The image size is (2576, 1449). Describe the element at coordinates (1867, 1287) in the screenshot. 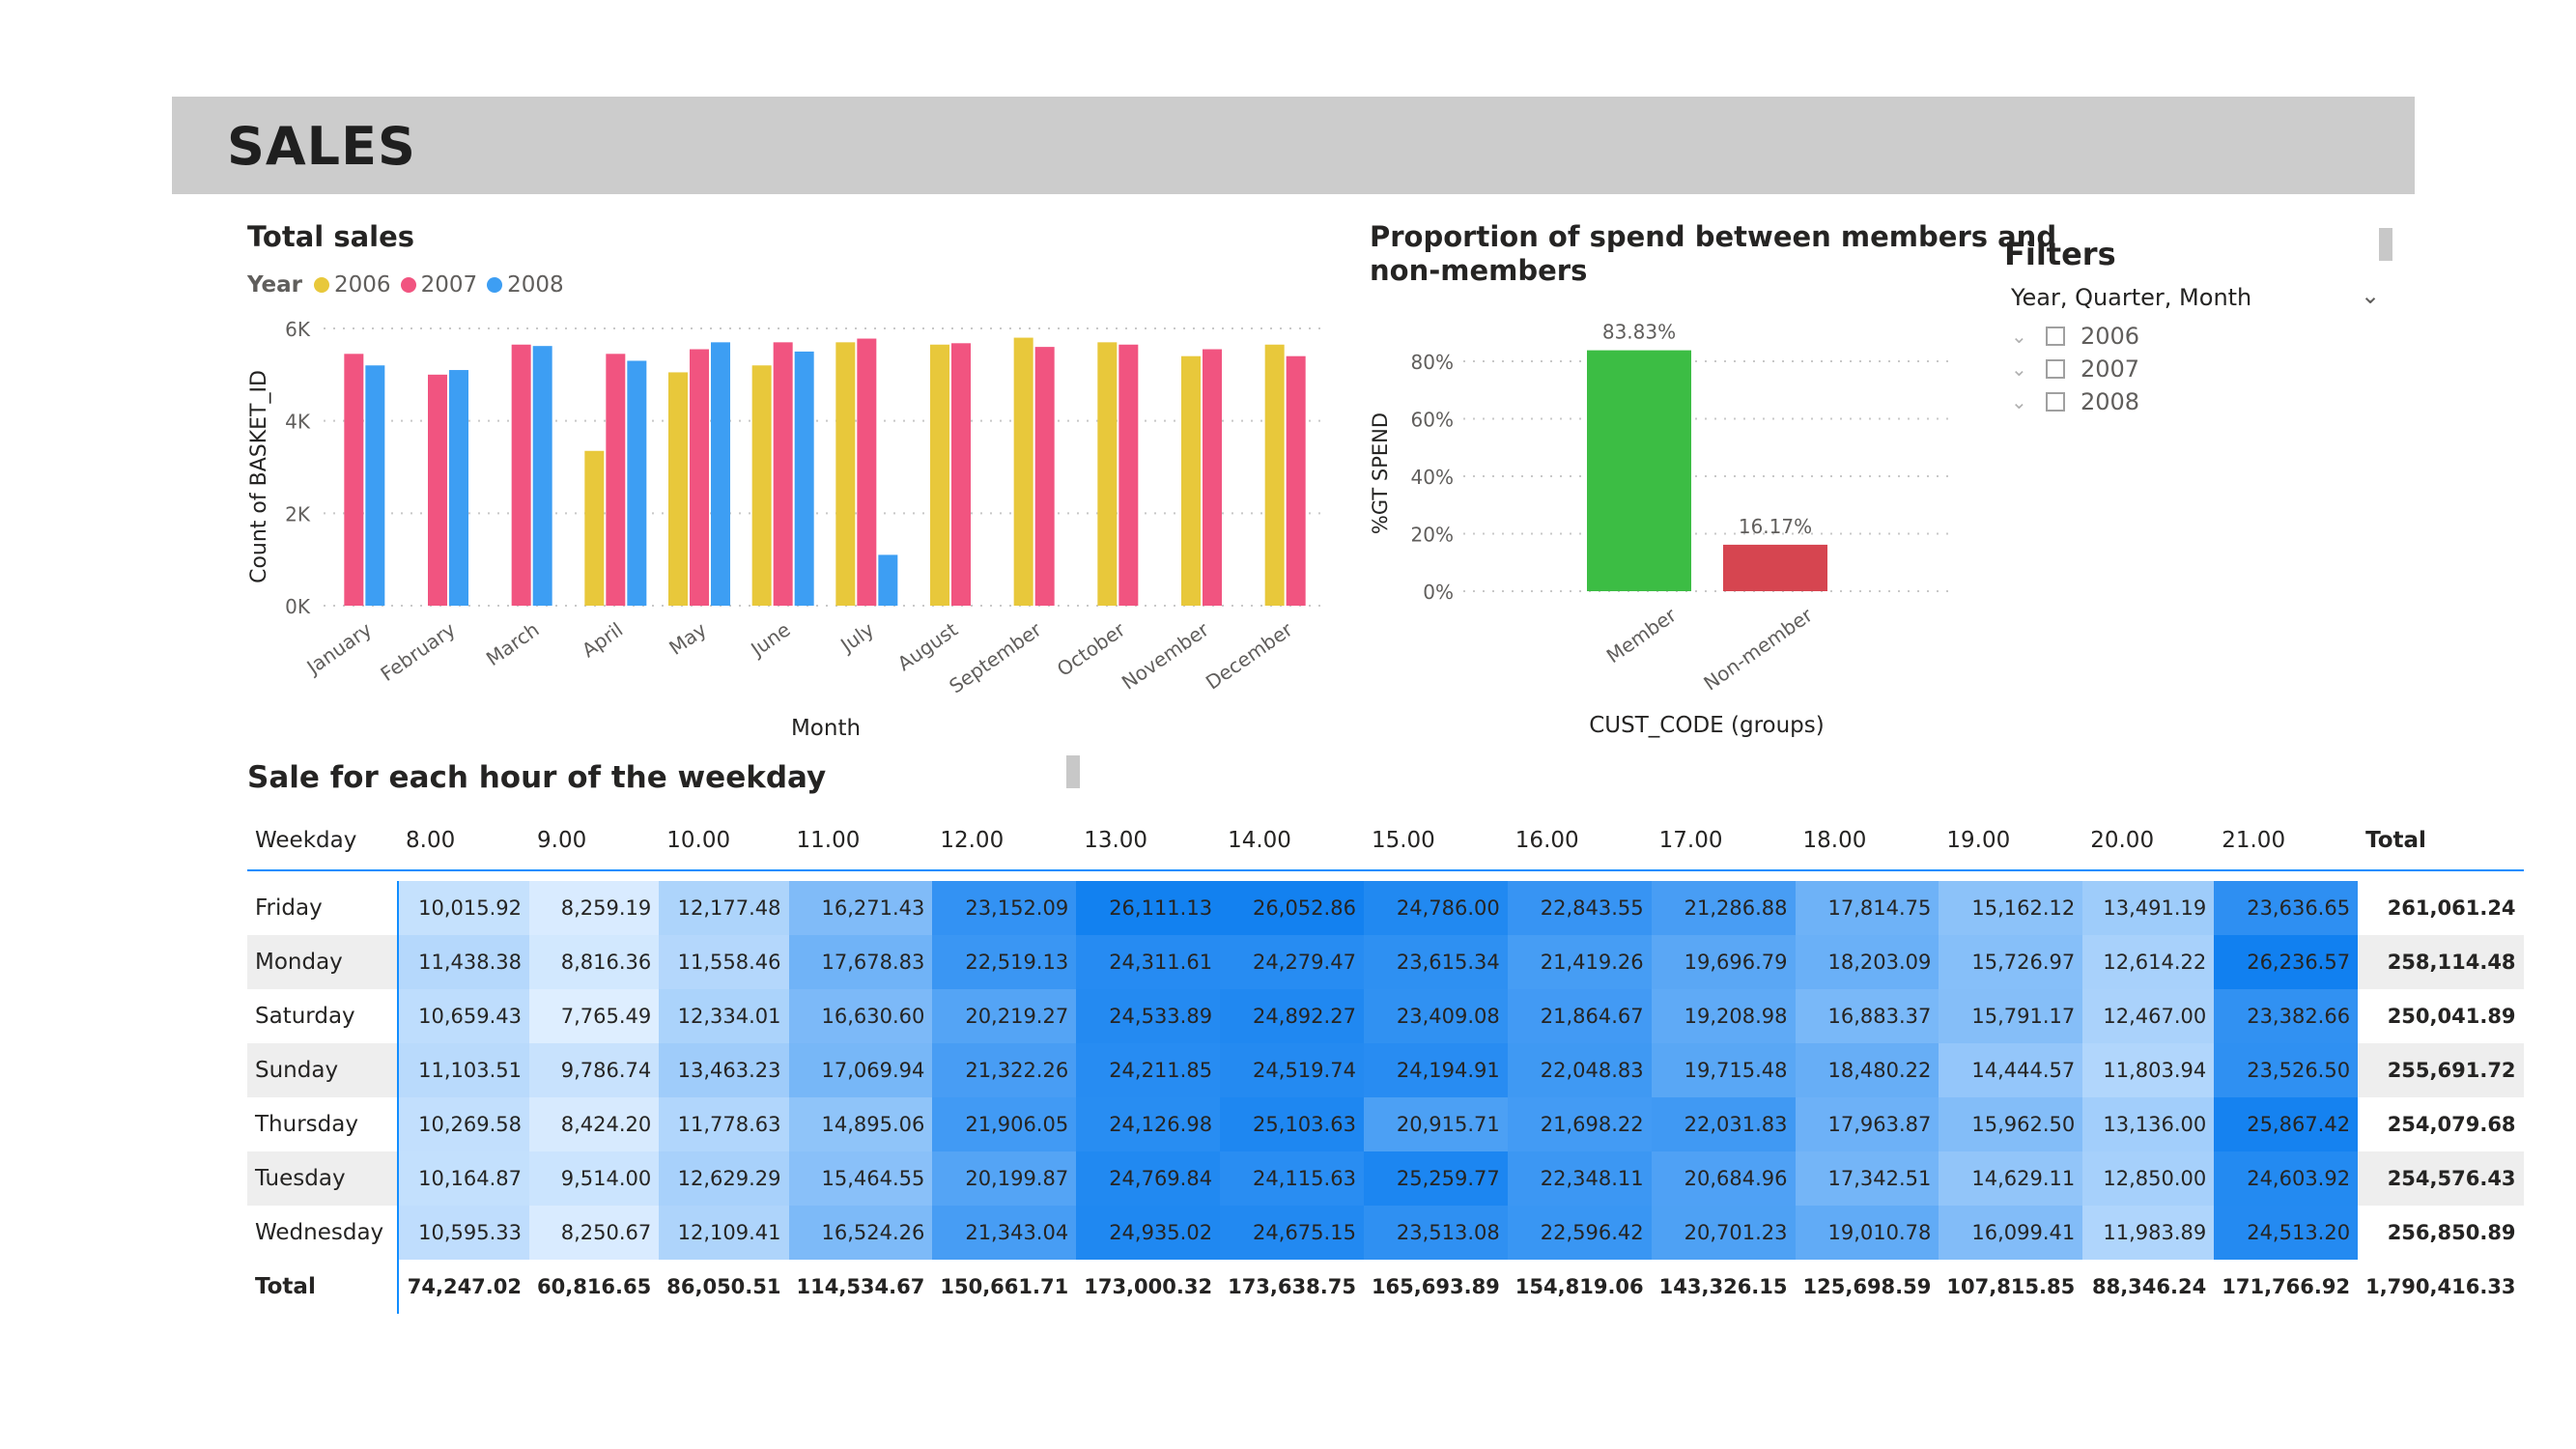

I see `total-cell: 125,698.59` at that location.